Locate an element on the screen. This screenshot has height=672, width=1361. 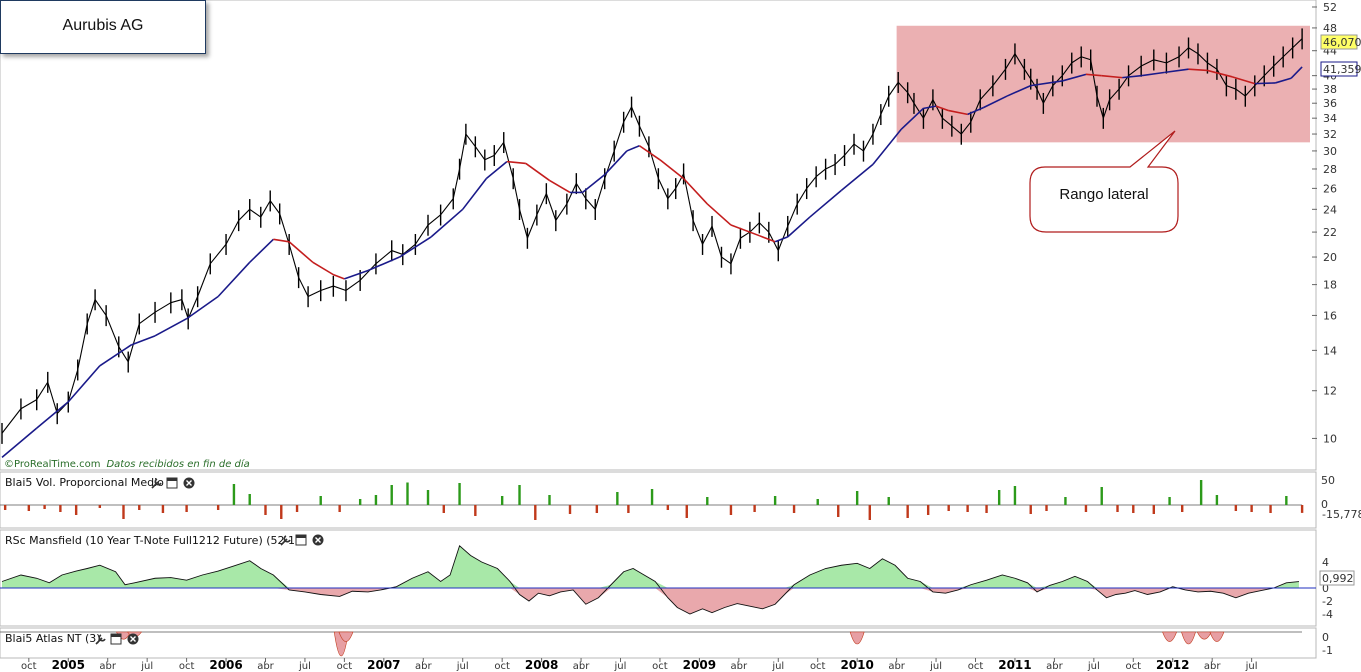
rs-line is located at coordinates (650, 579).